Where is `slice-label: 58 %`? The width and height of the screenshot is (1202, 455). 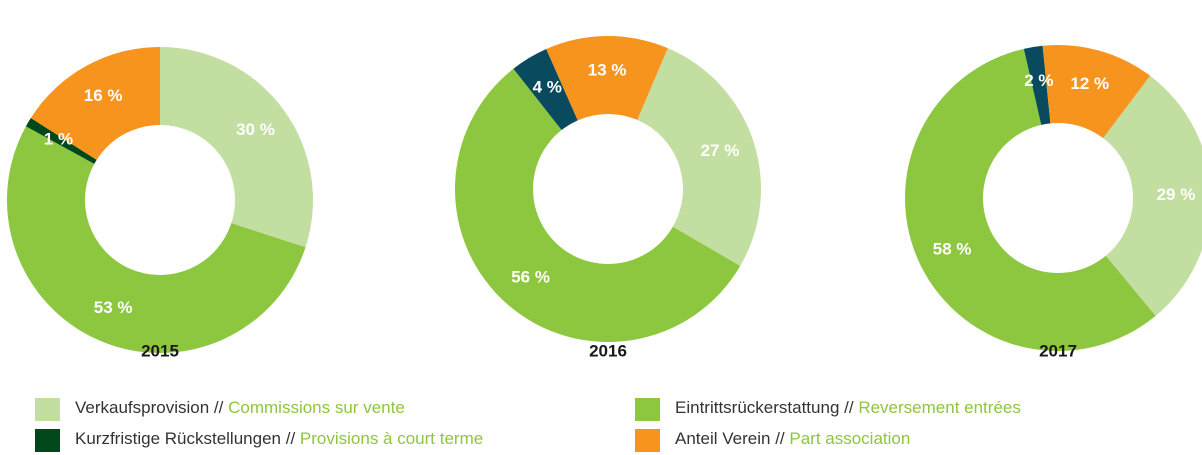
slice-label: 58 % is located at coordinates (952, 249).